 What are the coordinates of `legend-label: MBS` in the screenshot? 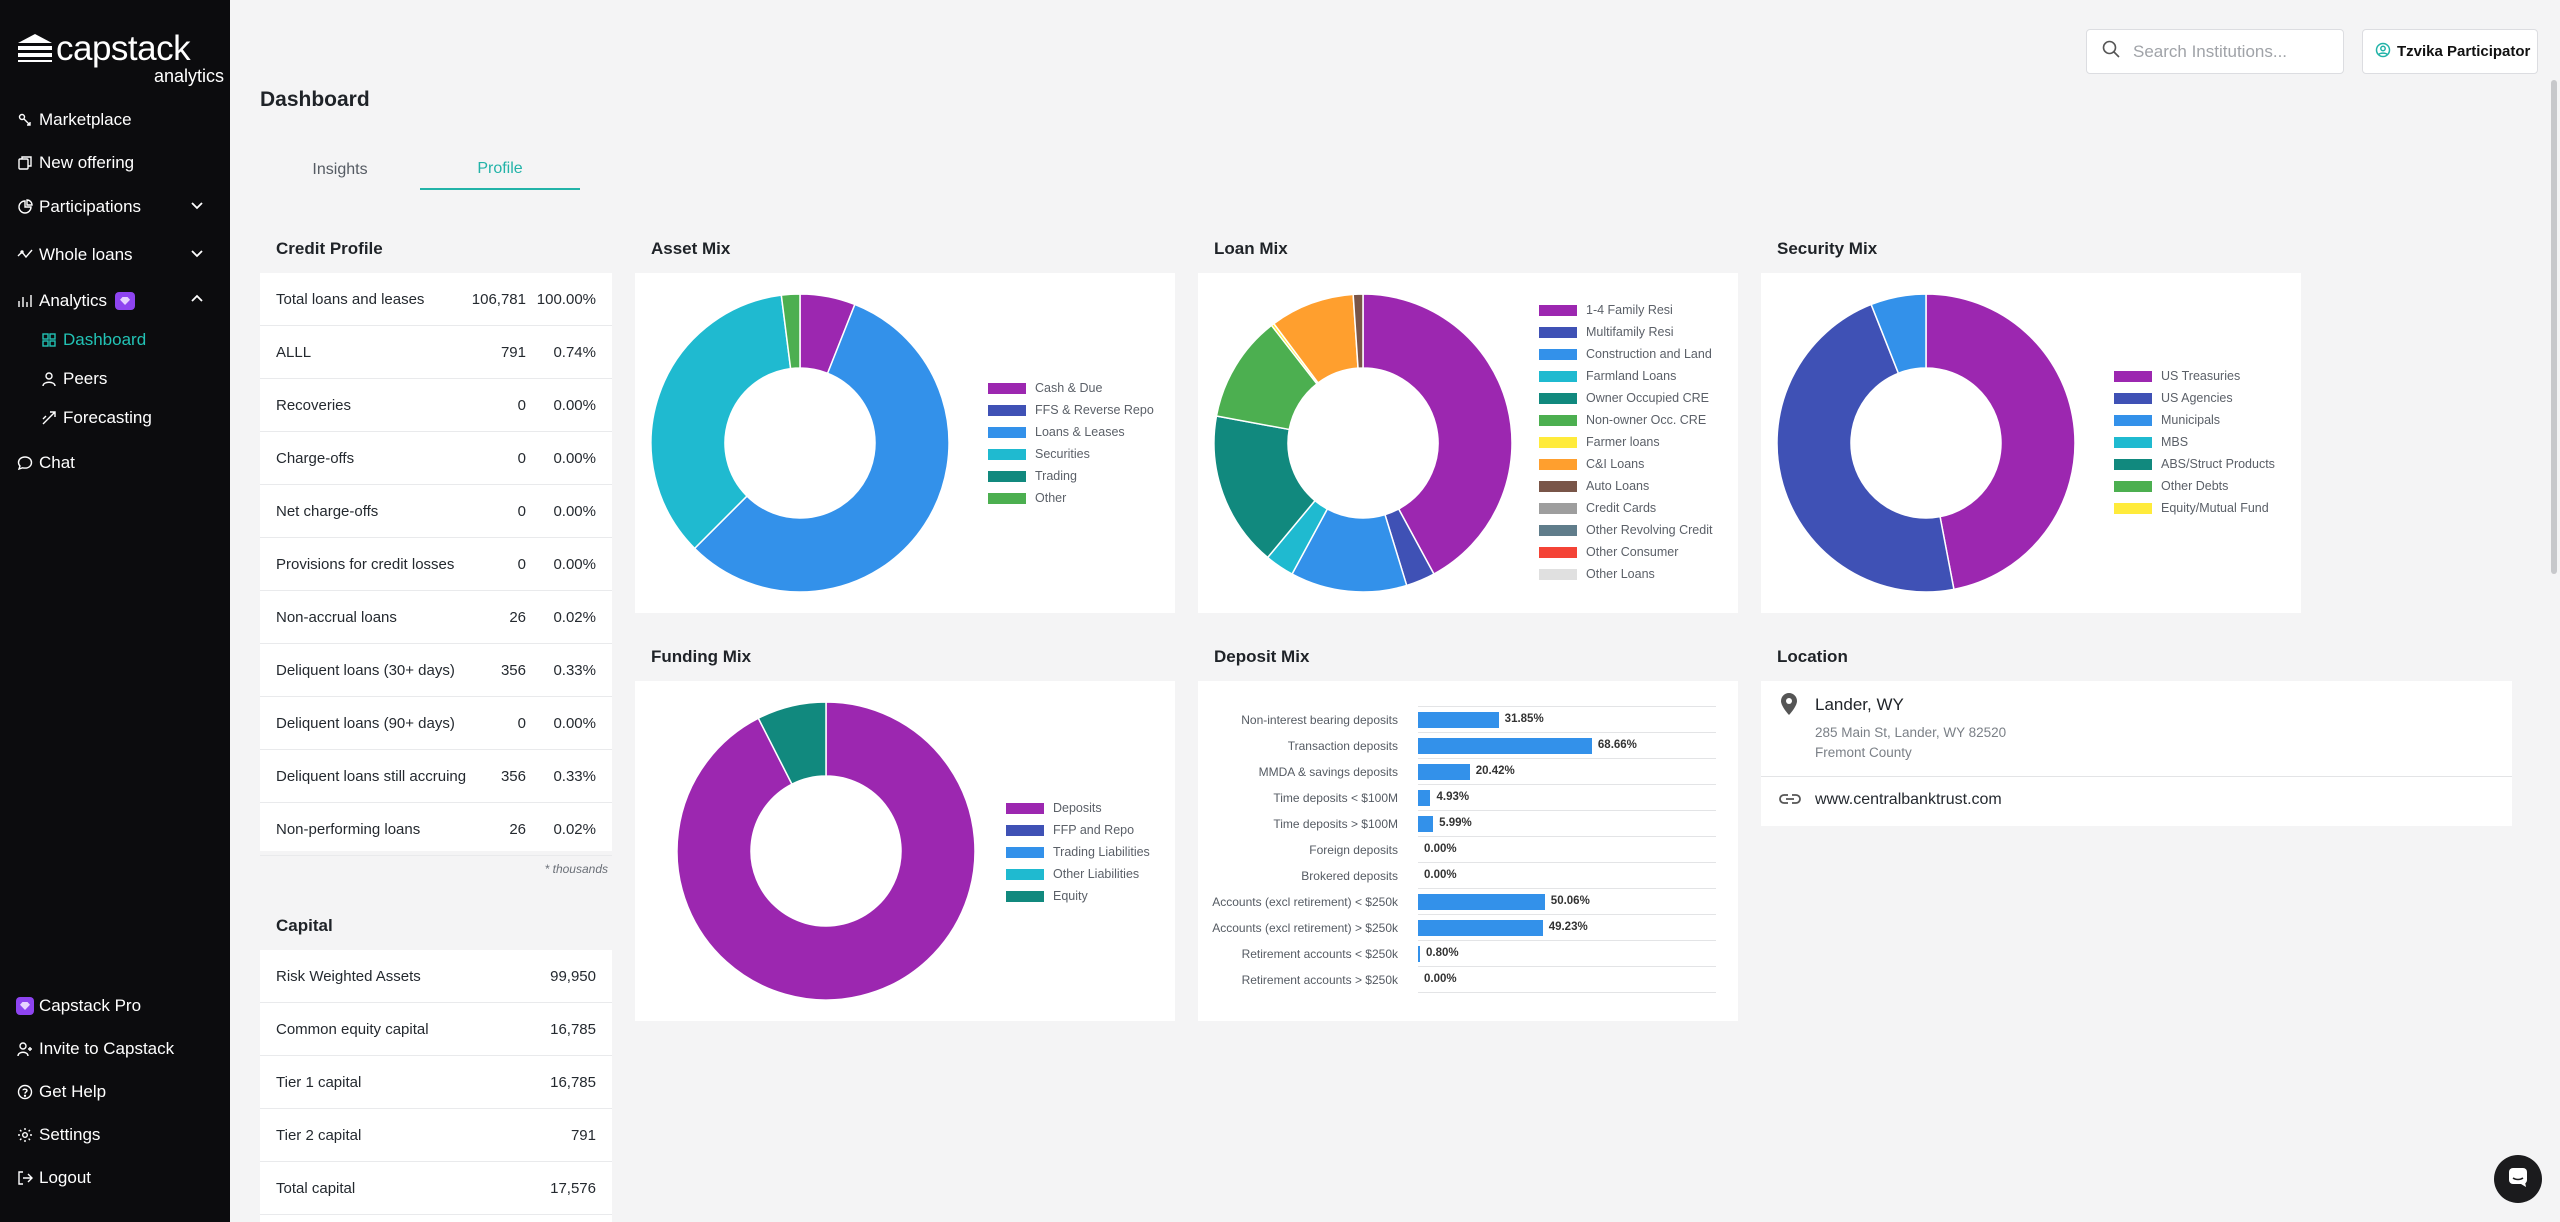 It's located at (2175, 442).